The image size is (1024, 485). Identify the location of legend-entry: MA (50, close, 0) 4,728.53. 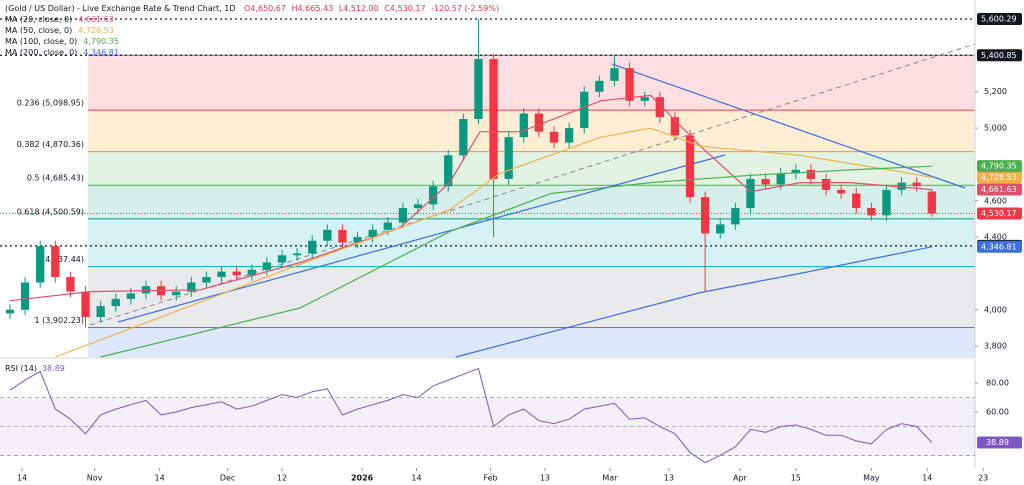
(59, 30).